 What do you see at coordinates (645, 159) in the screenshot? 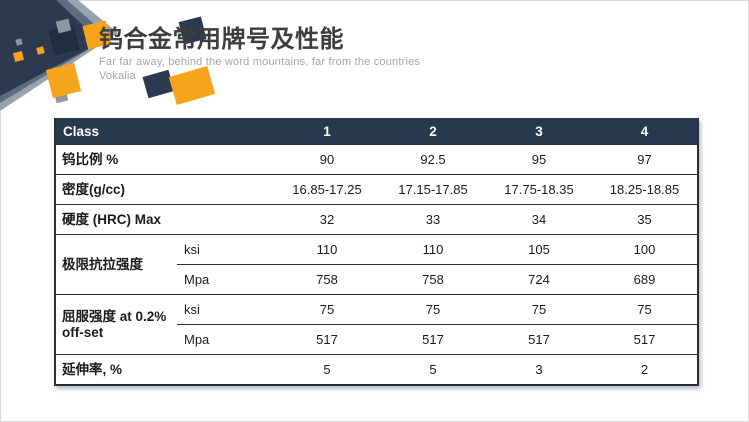
I see `value-cell: 97` at bounding box center [645, 159].